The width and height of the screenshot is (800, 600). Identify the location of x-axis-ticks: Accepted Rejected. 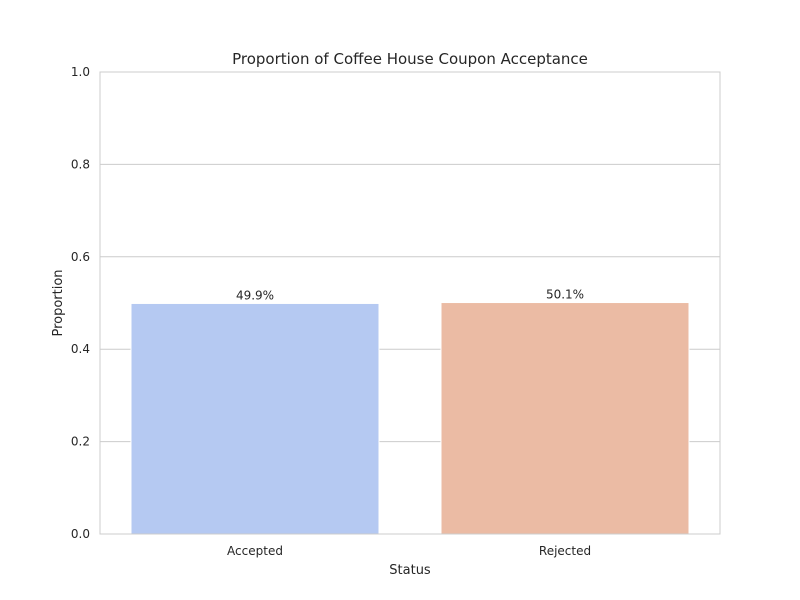
(409, 551).